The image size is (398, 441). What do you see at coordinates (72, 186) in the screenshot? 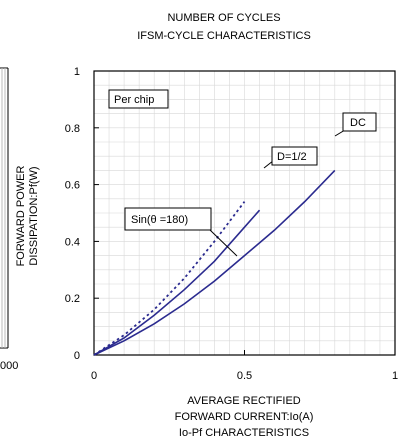
I see `y-tick-label: 0.6` at bounding box center [72, 186].